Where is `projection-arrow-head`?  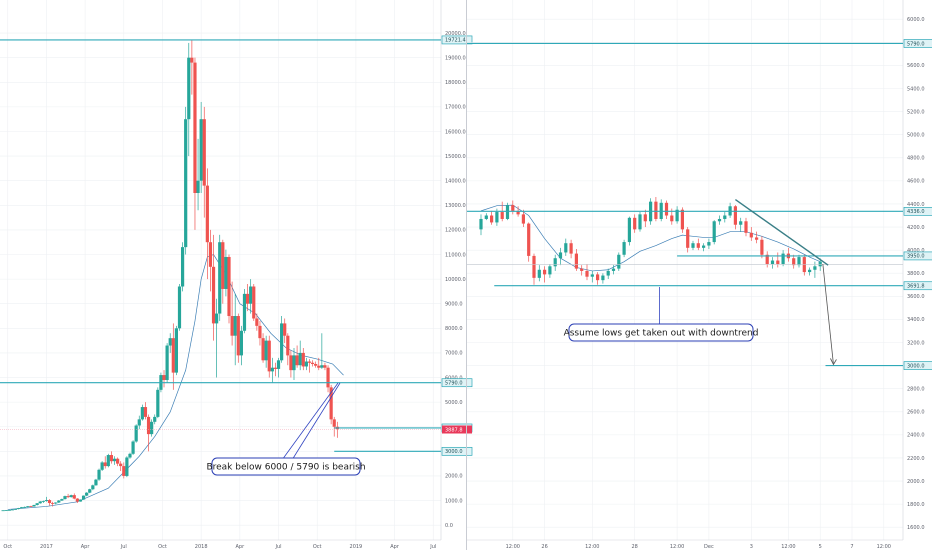 projection-arrow-head is located at coordinates (833, 362).